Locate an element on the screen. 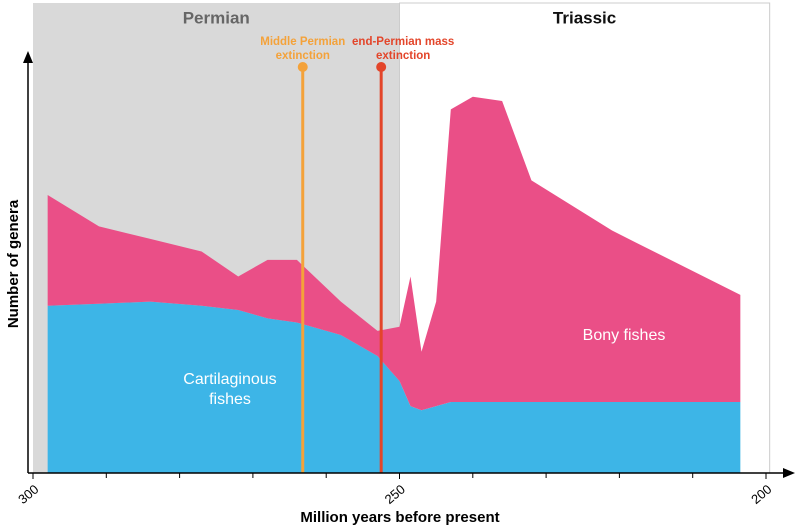  y-axis-arrow is located at coordinates (28, 57).